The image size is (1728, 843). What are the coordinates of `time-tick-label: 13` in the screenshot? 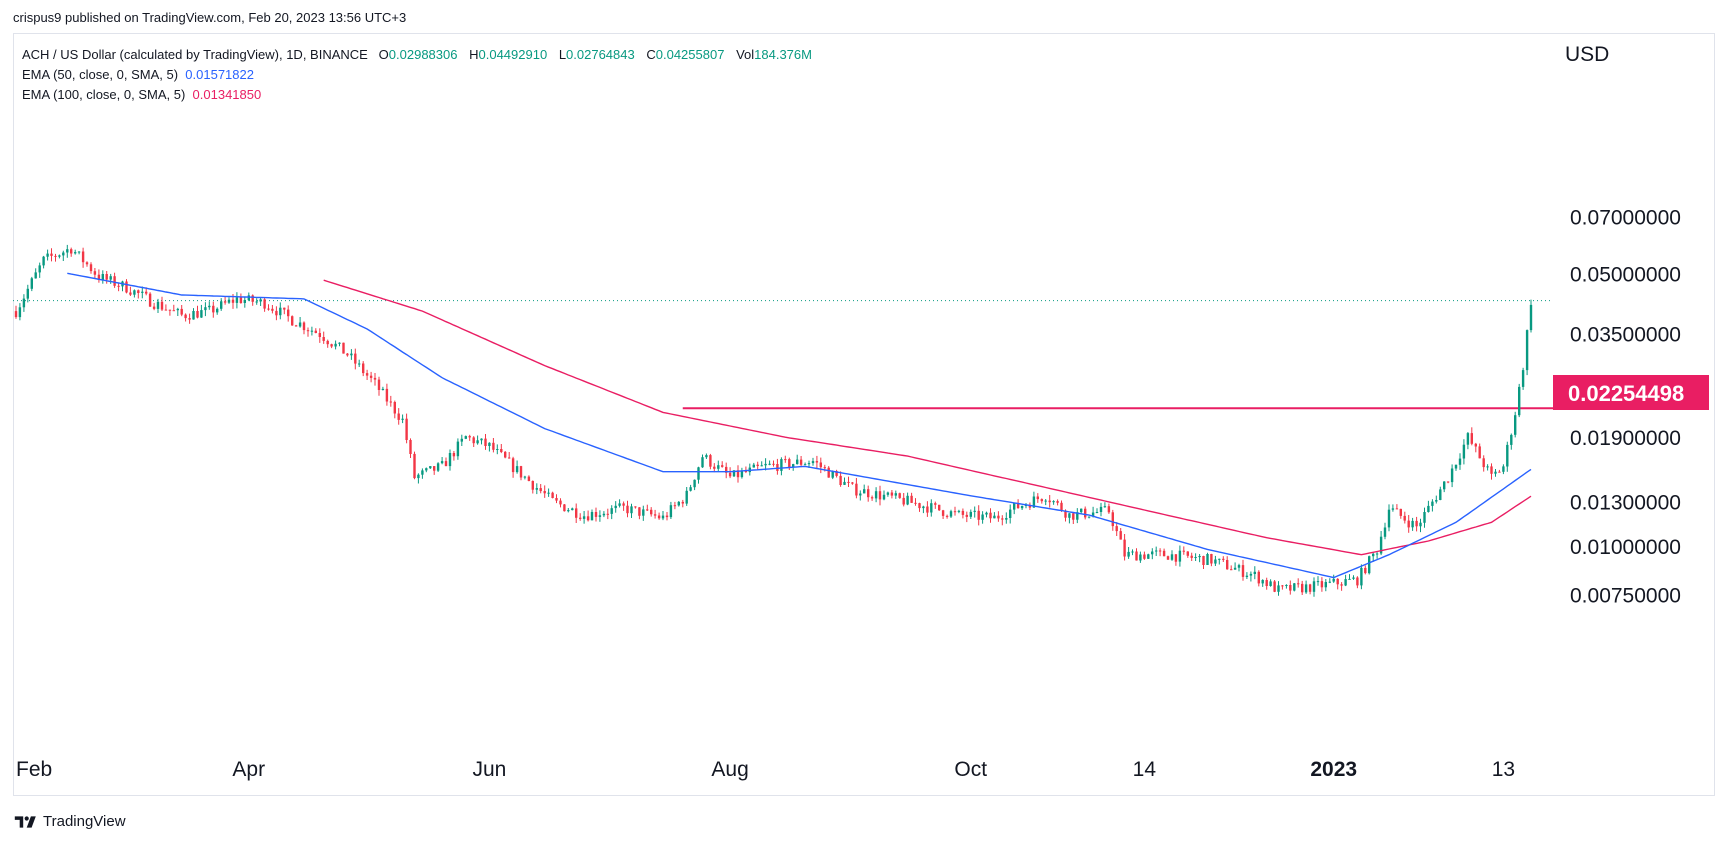 It's located at (1503, 769).